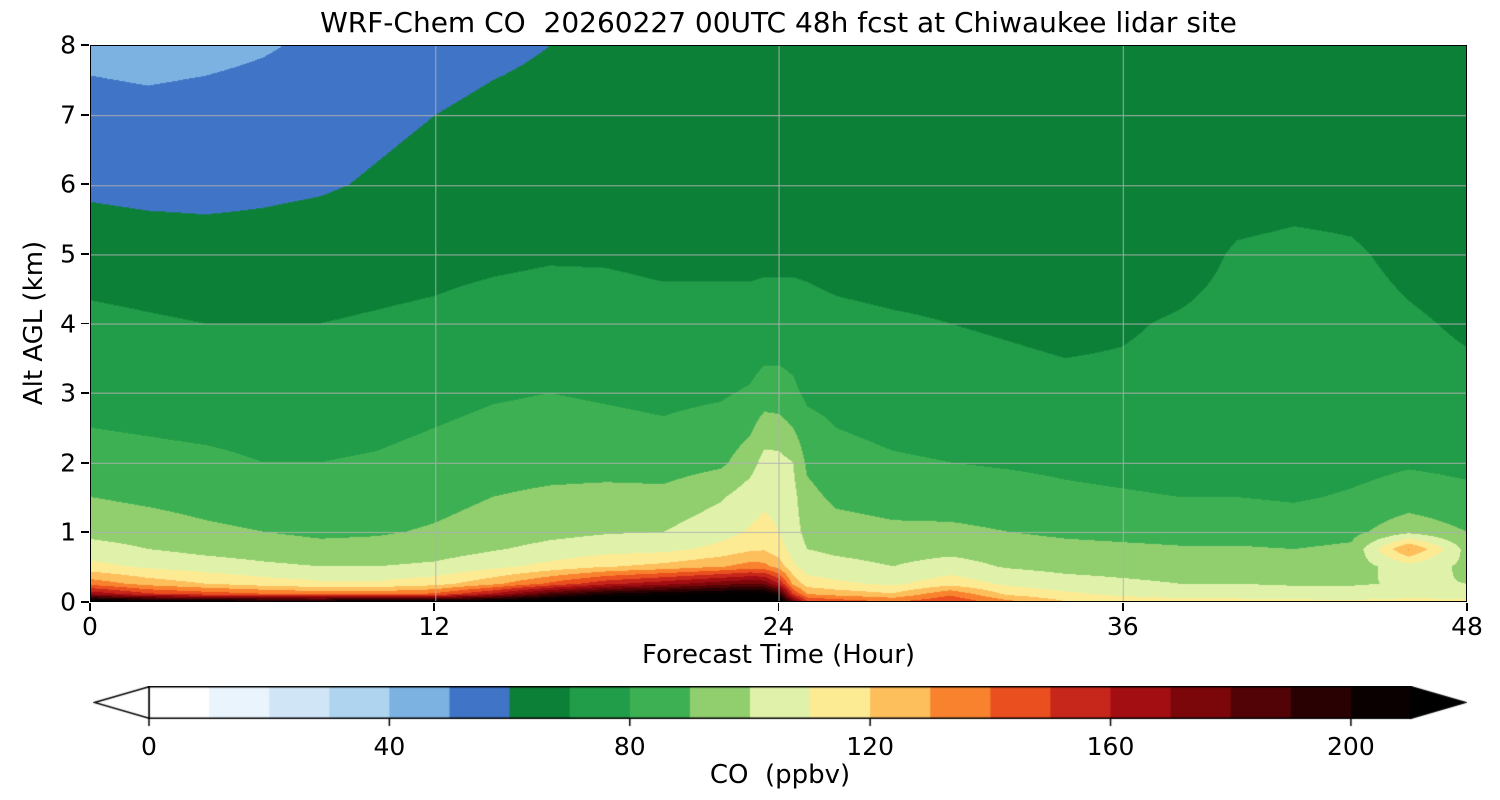  What do you see at coordinates (68, 532) in the screenshot?
I see `y-tick-label: 1` at bounding box center [68, 532].